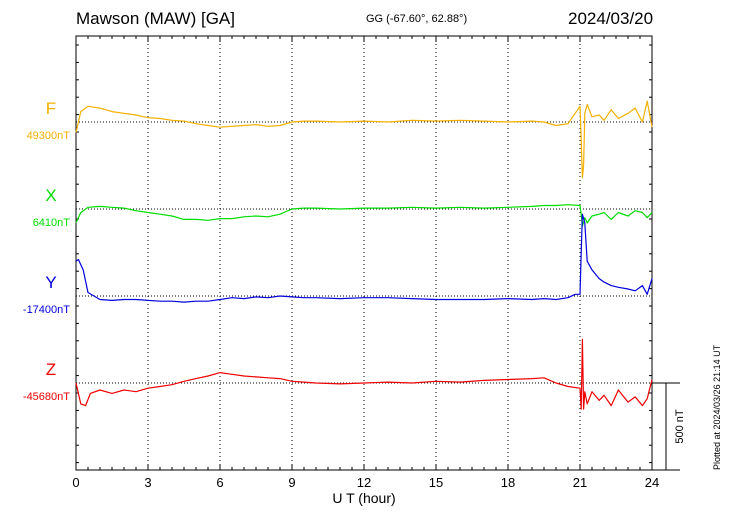 The width and height of the screenshot is (730, 520). I want to click on x-axis-label: U T (hour), so click(363, 498).